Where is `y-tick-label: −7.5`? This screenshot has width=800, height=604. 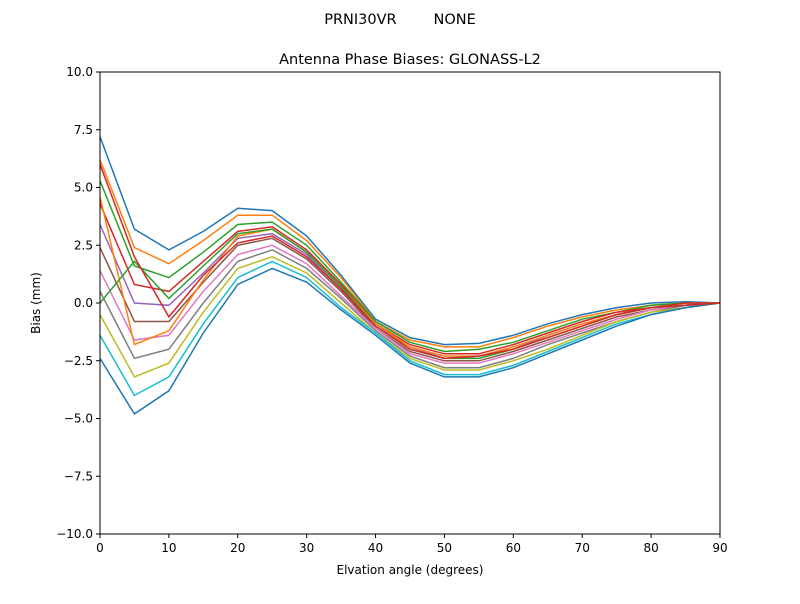
y-tick-label: −7.5 is located at coordinates (78, 476).